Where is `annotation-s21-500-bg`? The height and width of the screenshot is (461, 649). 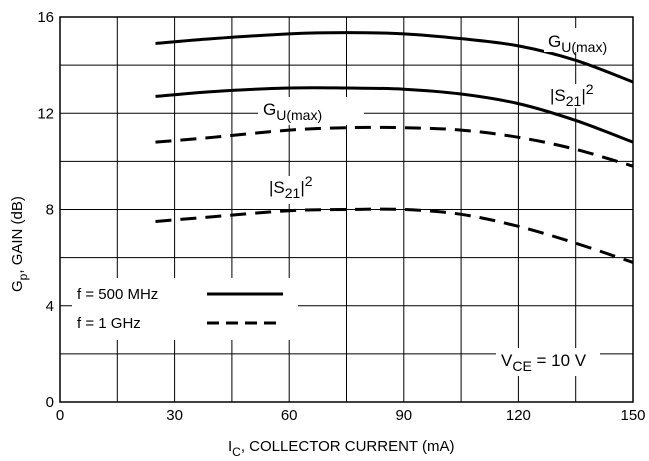 annotation-s21-500-bg is located at coordinates (576, 96).